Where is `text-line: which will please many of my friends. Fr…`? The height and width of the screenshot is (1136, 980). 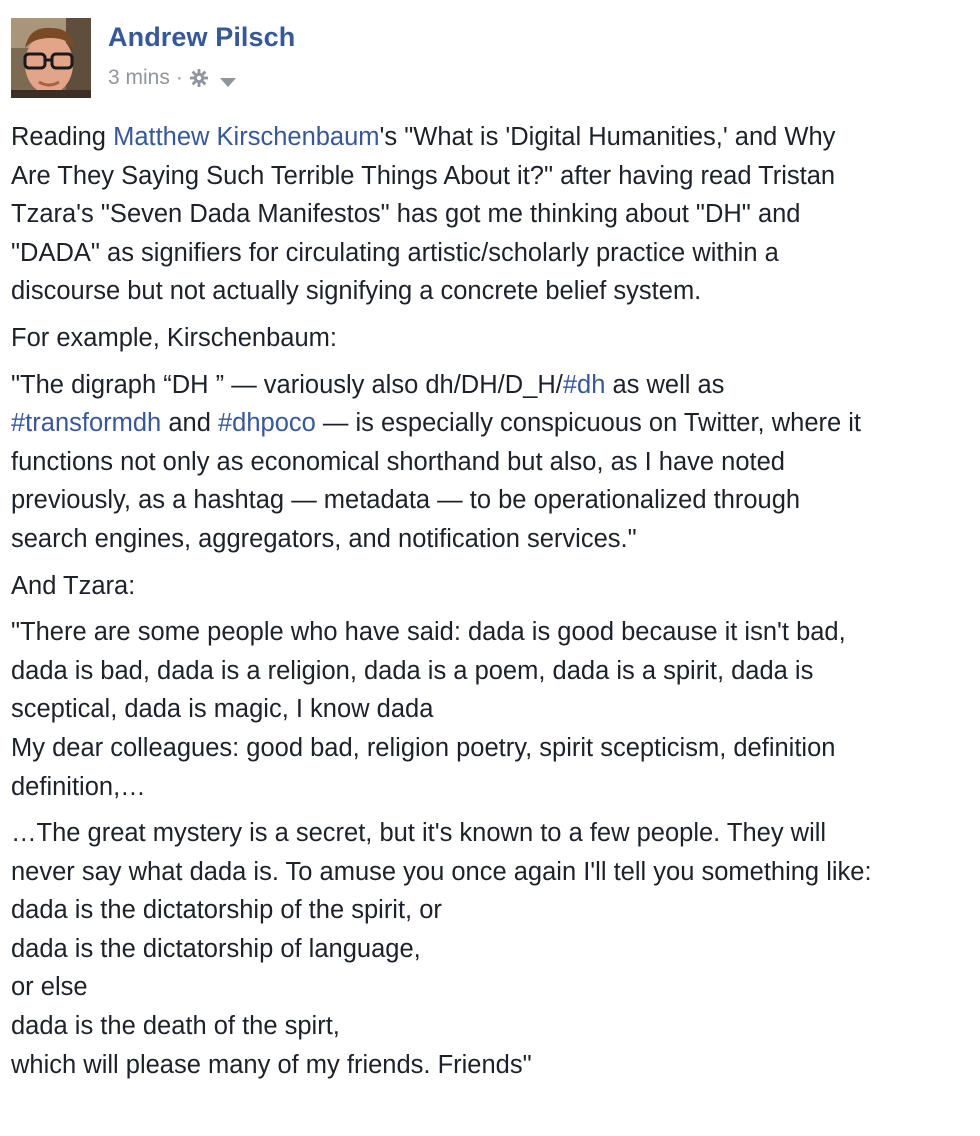
text-line: which will please many of my friends. Fr… is located at coordinates (271, 1064).